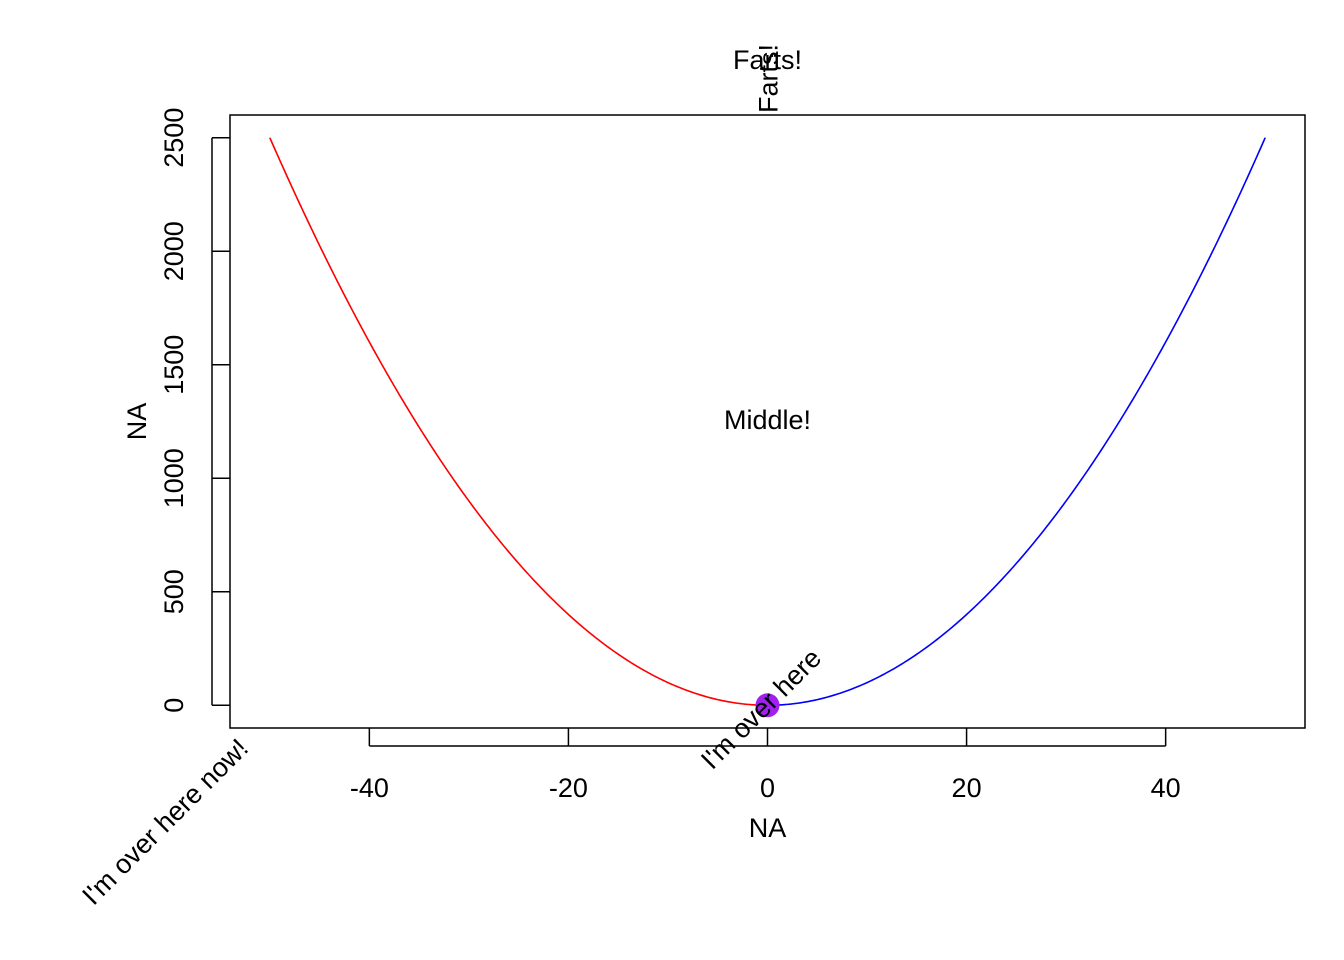  What do you see at coordinates (174, 705) in the screenshot?
I see `y-tick-label: 0` at bounding box center [174, 705].